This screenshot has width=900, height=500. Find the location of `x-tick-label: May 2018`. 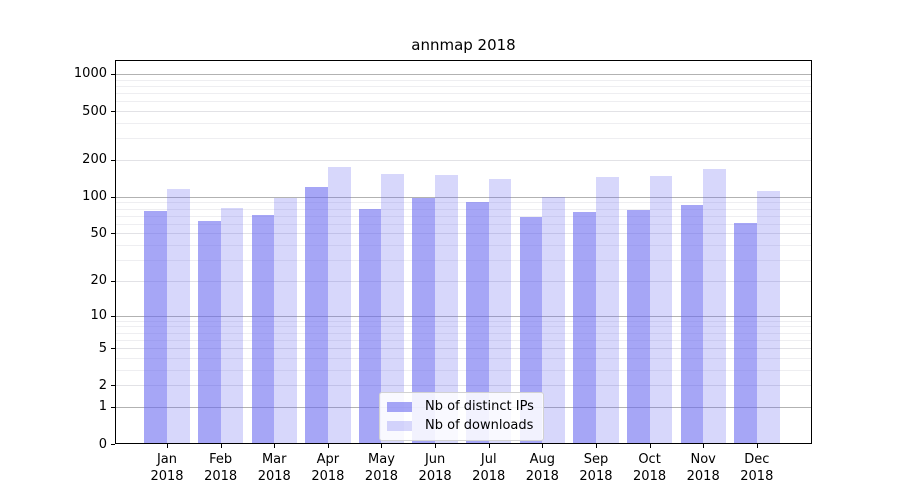

x-tick-label: May 2018 is located at coordinates (381, 468).